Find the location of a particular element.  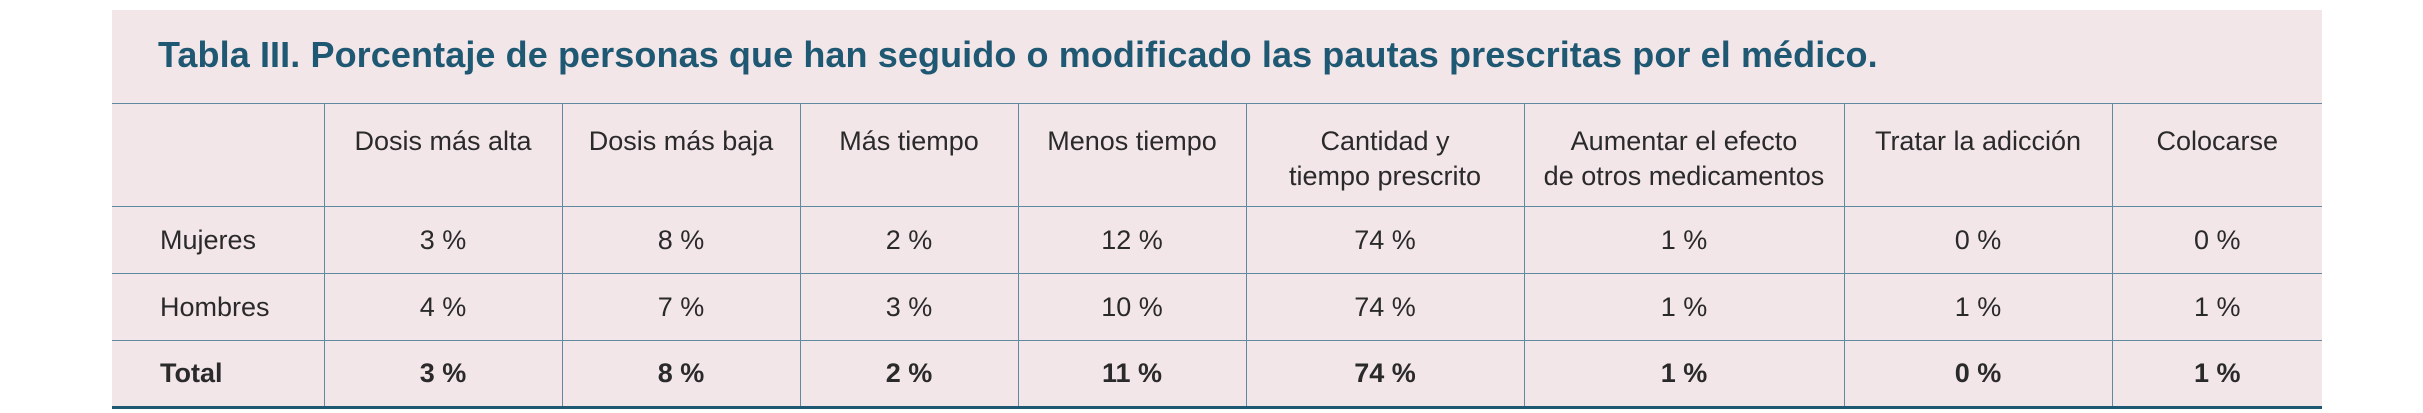

row-label: Mujeres is located at coordinates (208, 239).